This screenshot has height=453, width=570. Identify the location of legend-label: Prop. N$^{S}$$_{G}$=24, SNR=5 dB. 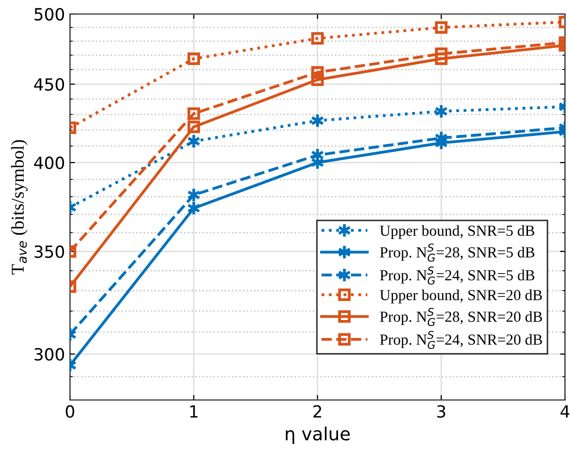
(457, 275).